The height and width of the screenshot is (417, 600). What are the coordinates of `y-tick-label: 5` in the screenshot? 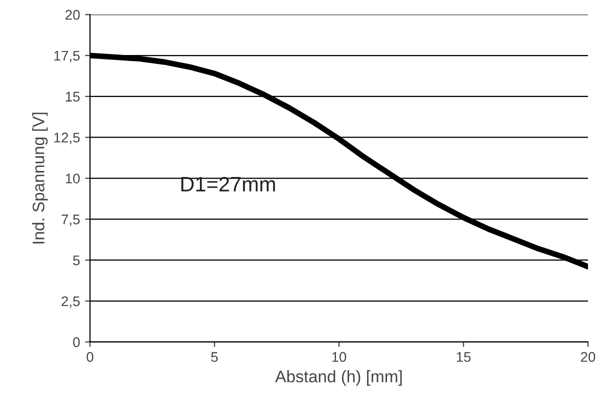 It's located at (76, 261).